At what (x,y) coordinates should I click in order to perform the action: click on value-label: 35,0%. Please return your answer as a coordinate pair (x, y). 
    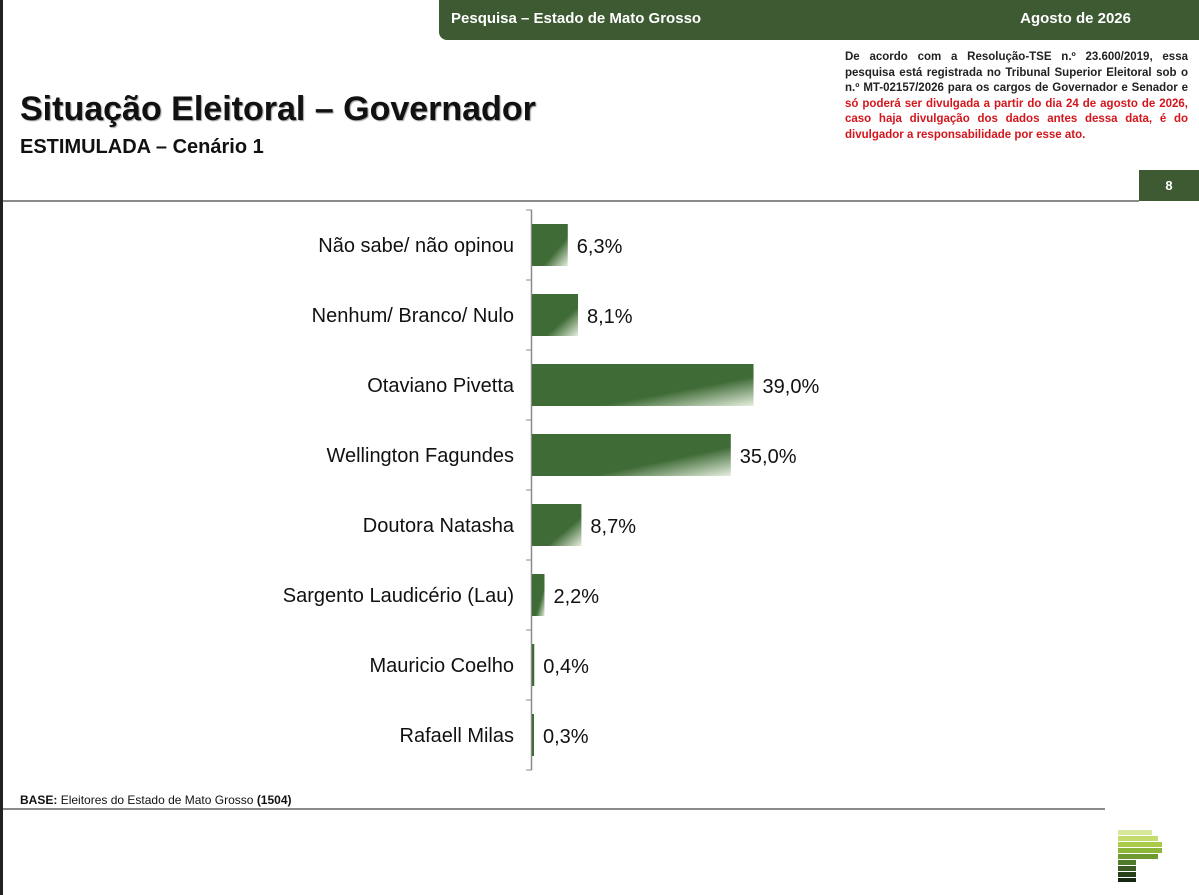
    Looking at the image, I should click on (768, 457).